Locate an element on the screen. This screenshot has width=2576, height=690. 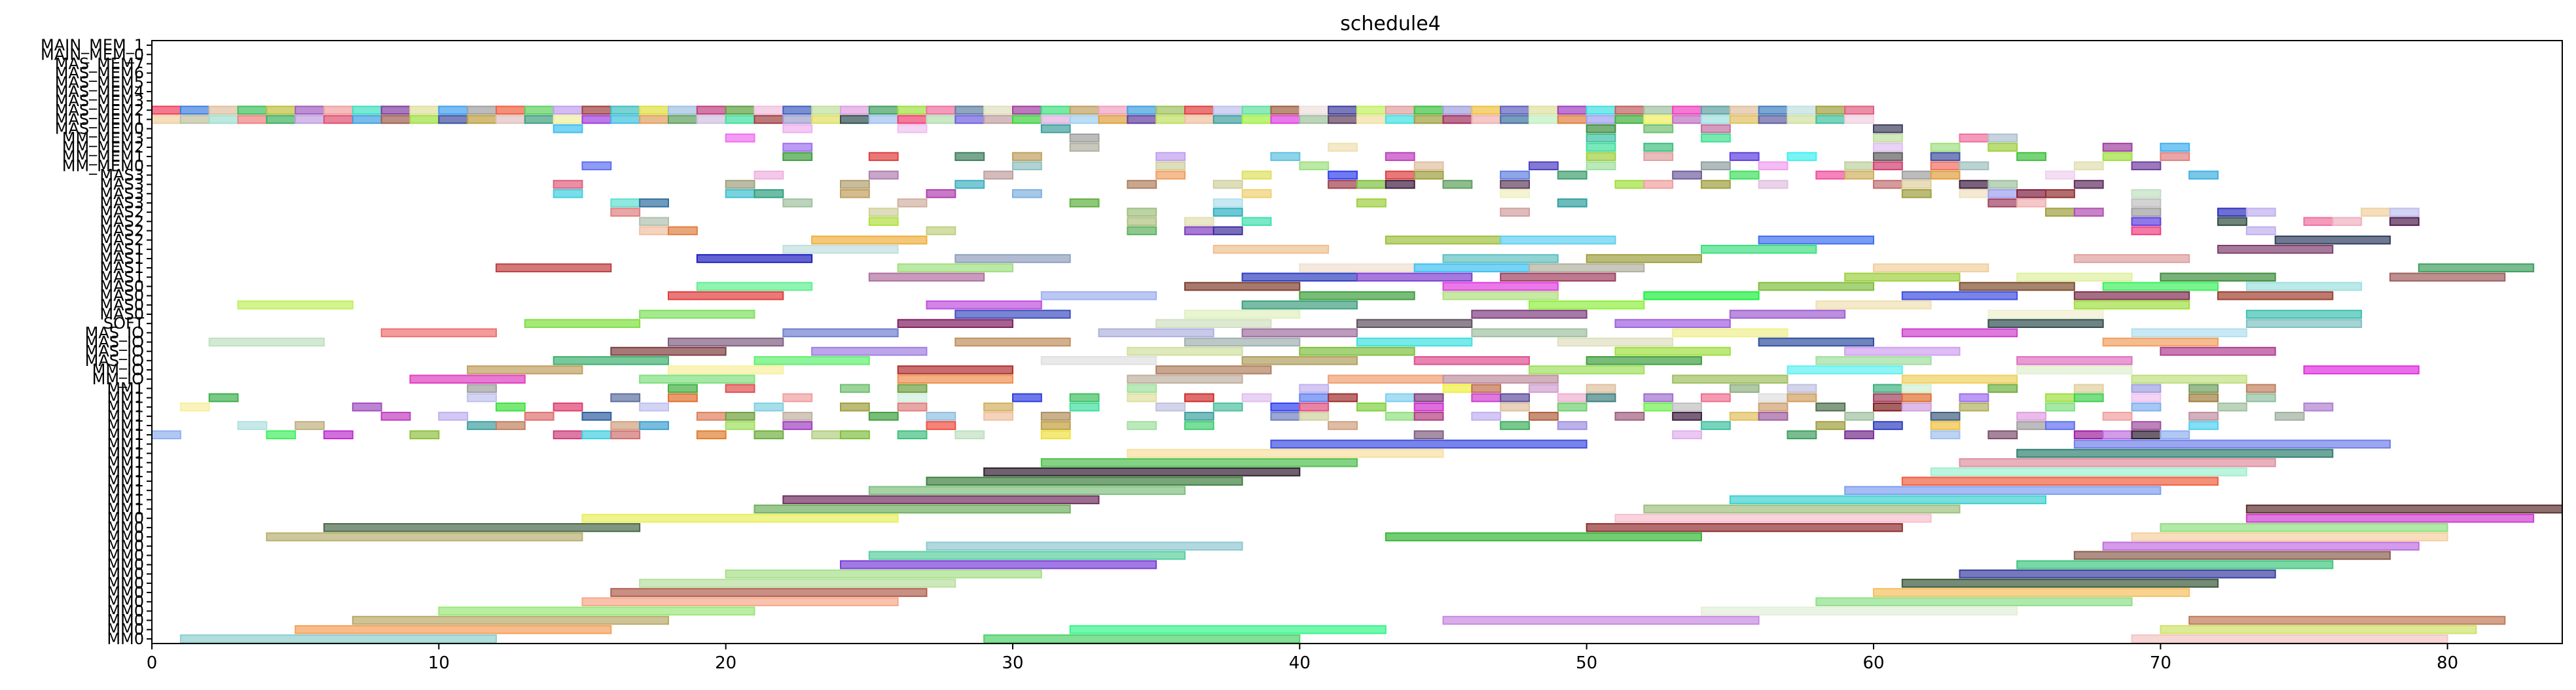
y-tick-label: SOFT is located at coordinates (124, 323).